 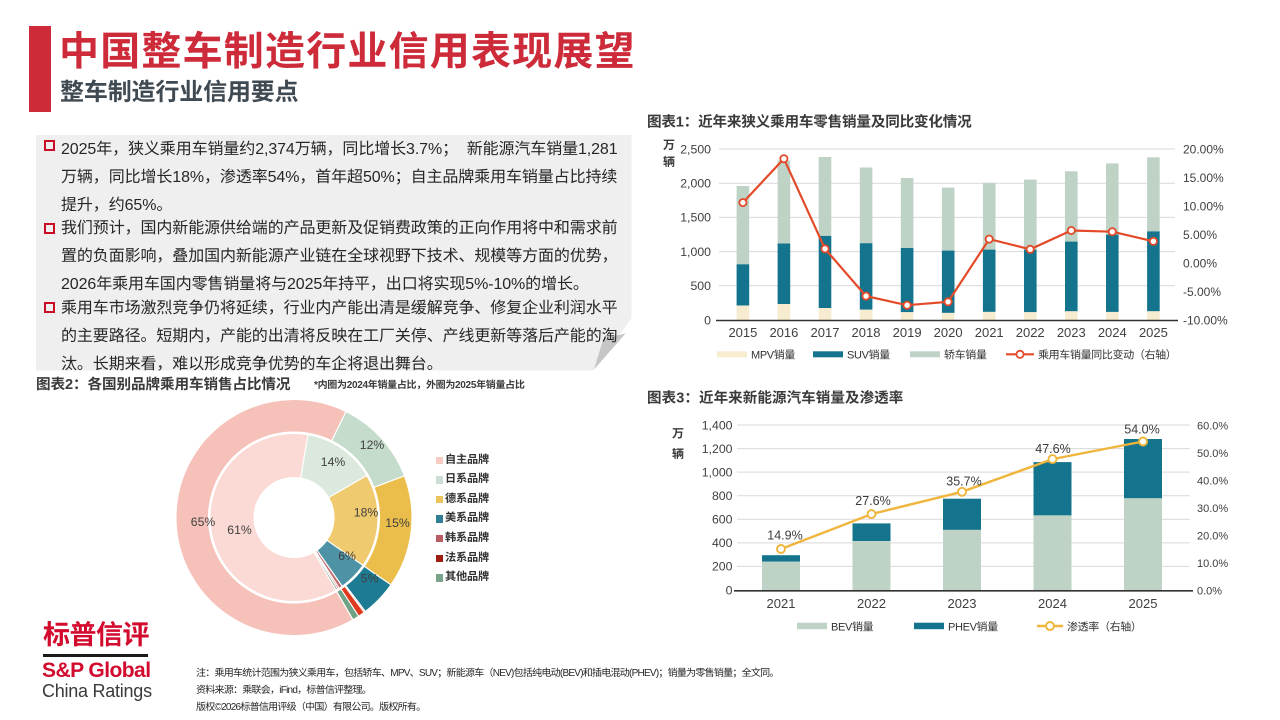 I want to click on svg-text: 2019, so click(x=907, y=332).